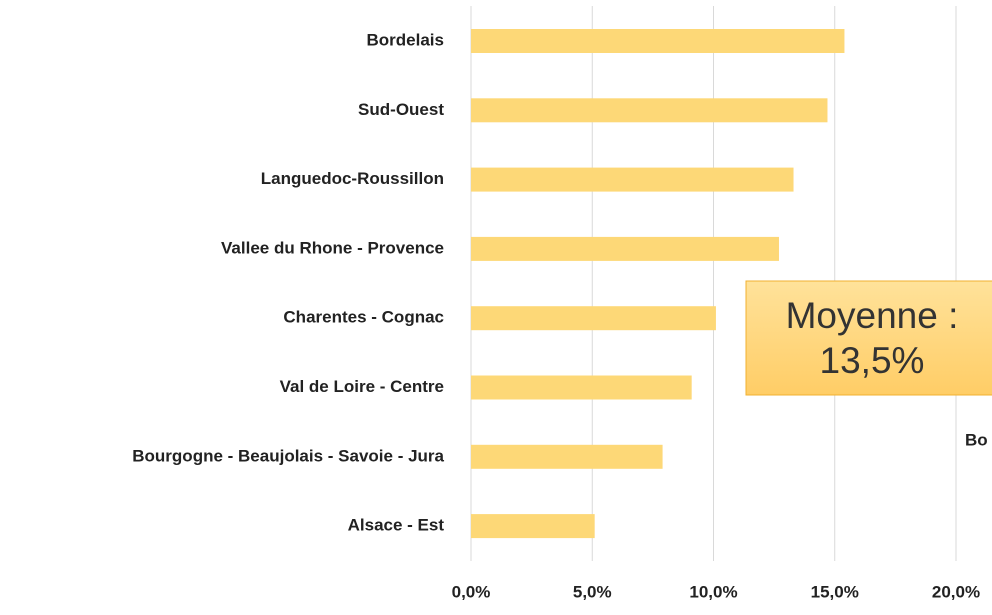 The height and width of the screenshot is (615, 992). What do you see at coordinates (362, 386) in the screenshot?
I see `category-label: Val de Loire - Centre` at bounding box center [362, 386].